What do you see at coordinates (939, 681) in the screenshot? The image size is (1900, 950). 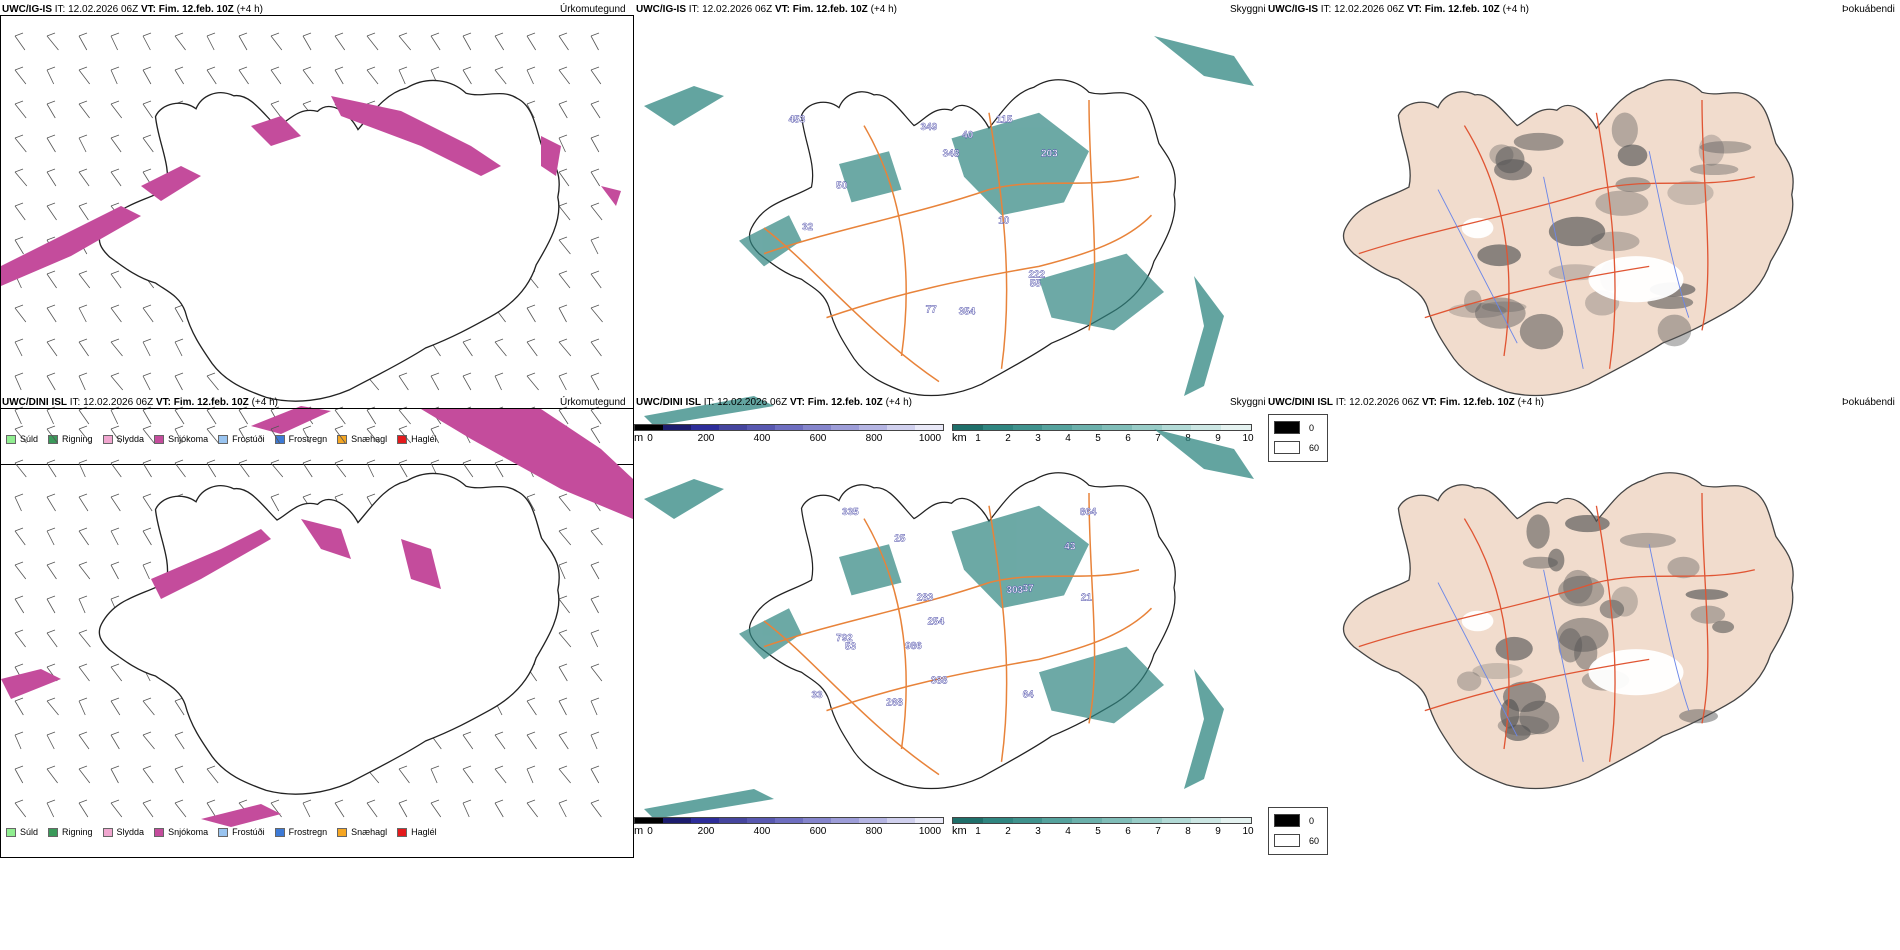 I see `cloud-base-label: 388` at bounding box center [939, 681].